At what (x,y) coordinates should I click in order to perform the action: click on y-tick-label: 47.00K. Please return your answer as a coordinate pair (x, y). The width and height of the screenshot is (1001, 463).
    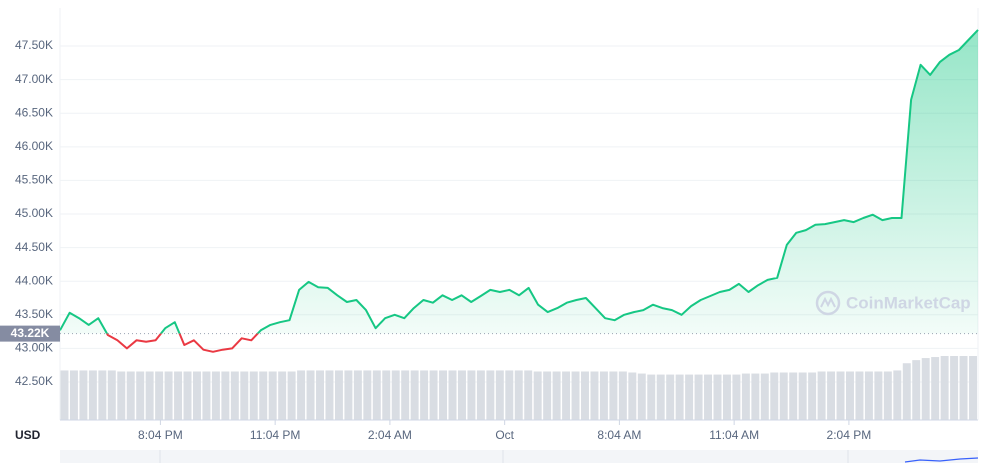
    Looking at the image, I should click on (34, 79).